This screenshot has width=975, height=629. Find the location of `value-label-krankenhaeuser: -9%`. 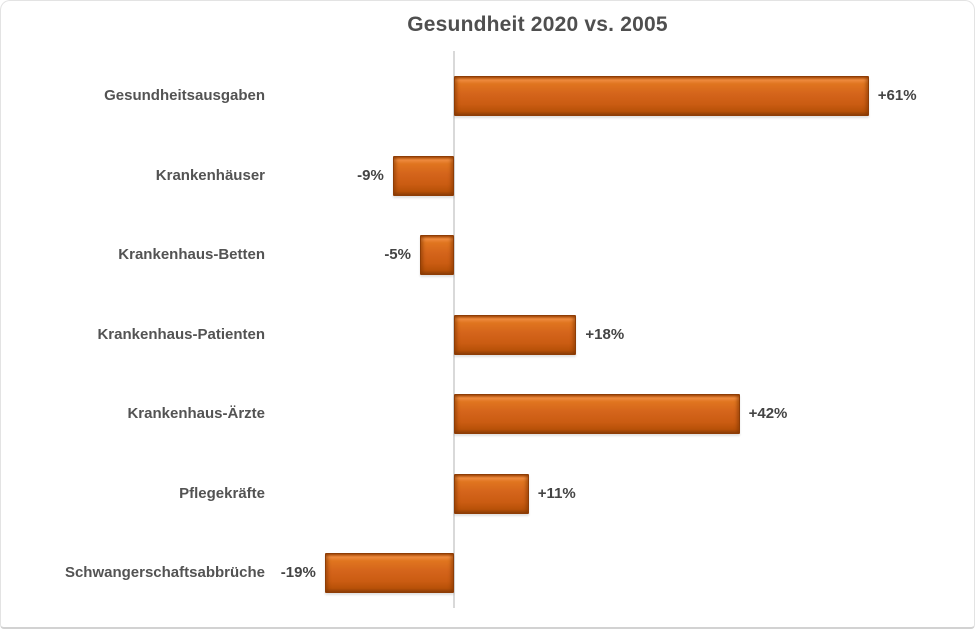

value-label-krankenhaeuser: -9% is located at coordinates (370, 175).